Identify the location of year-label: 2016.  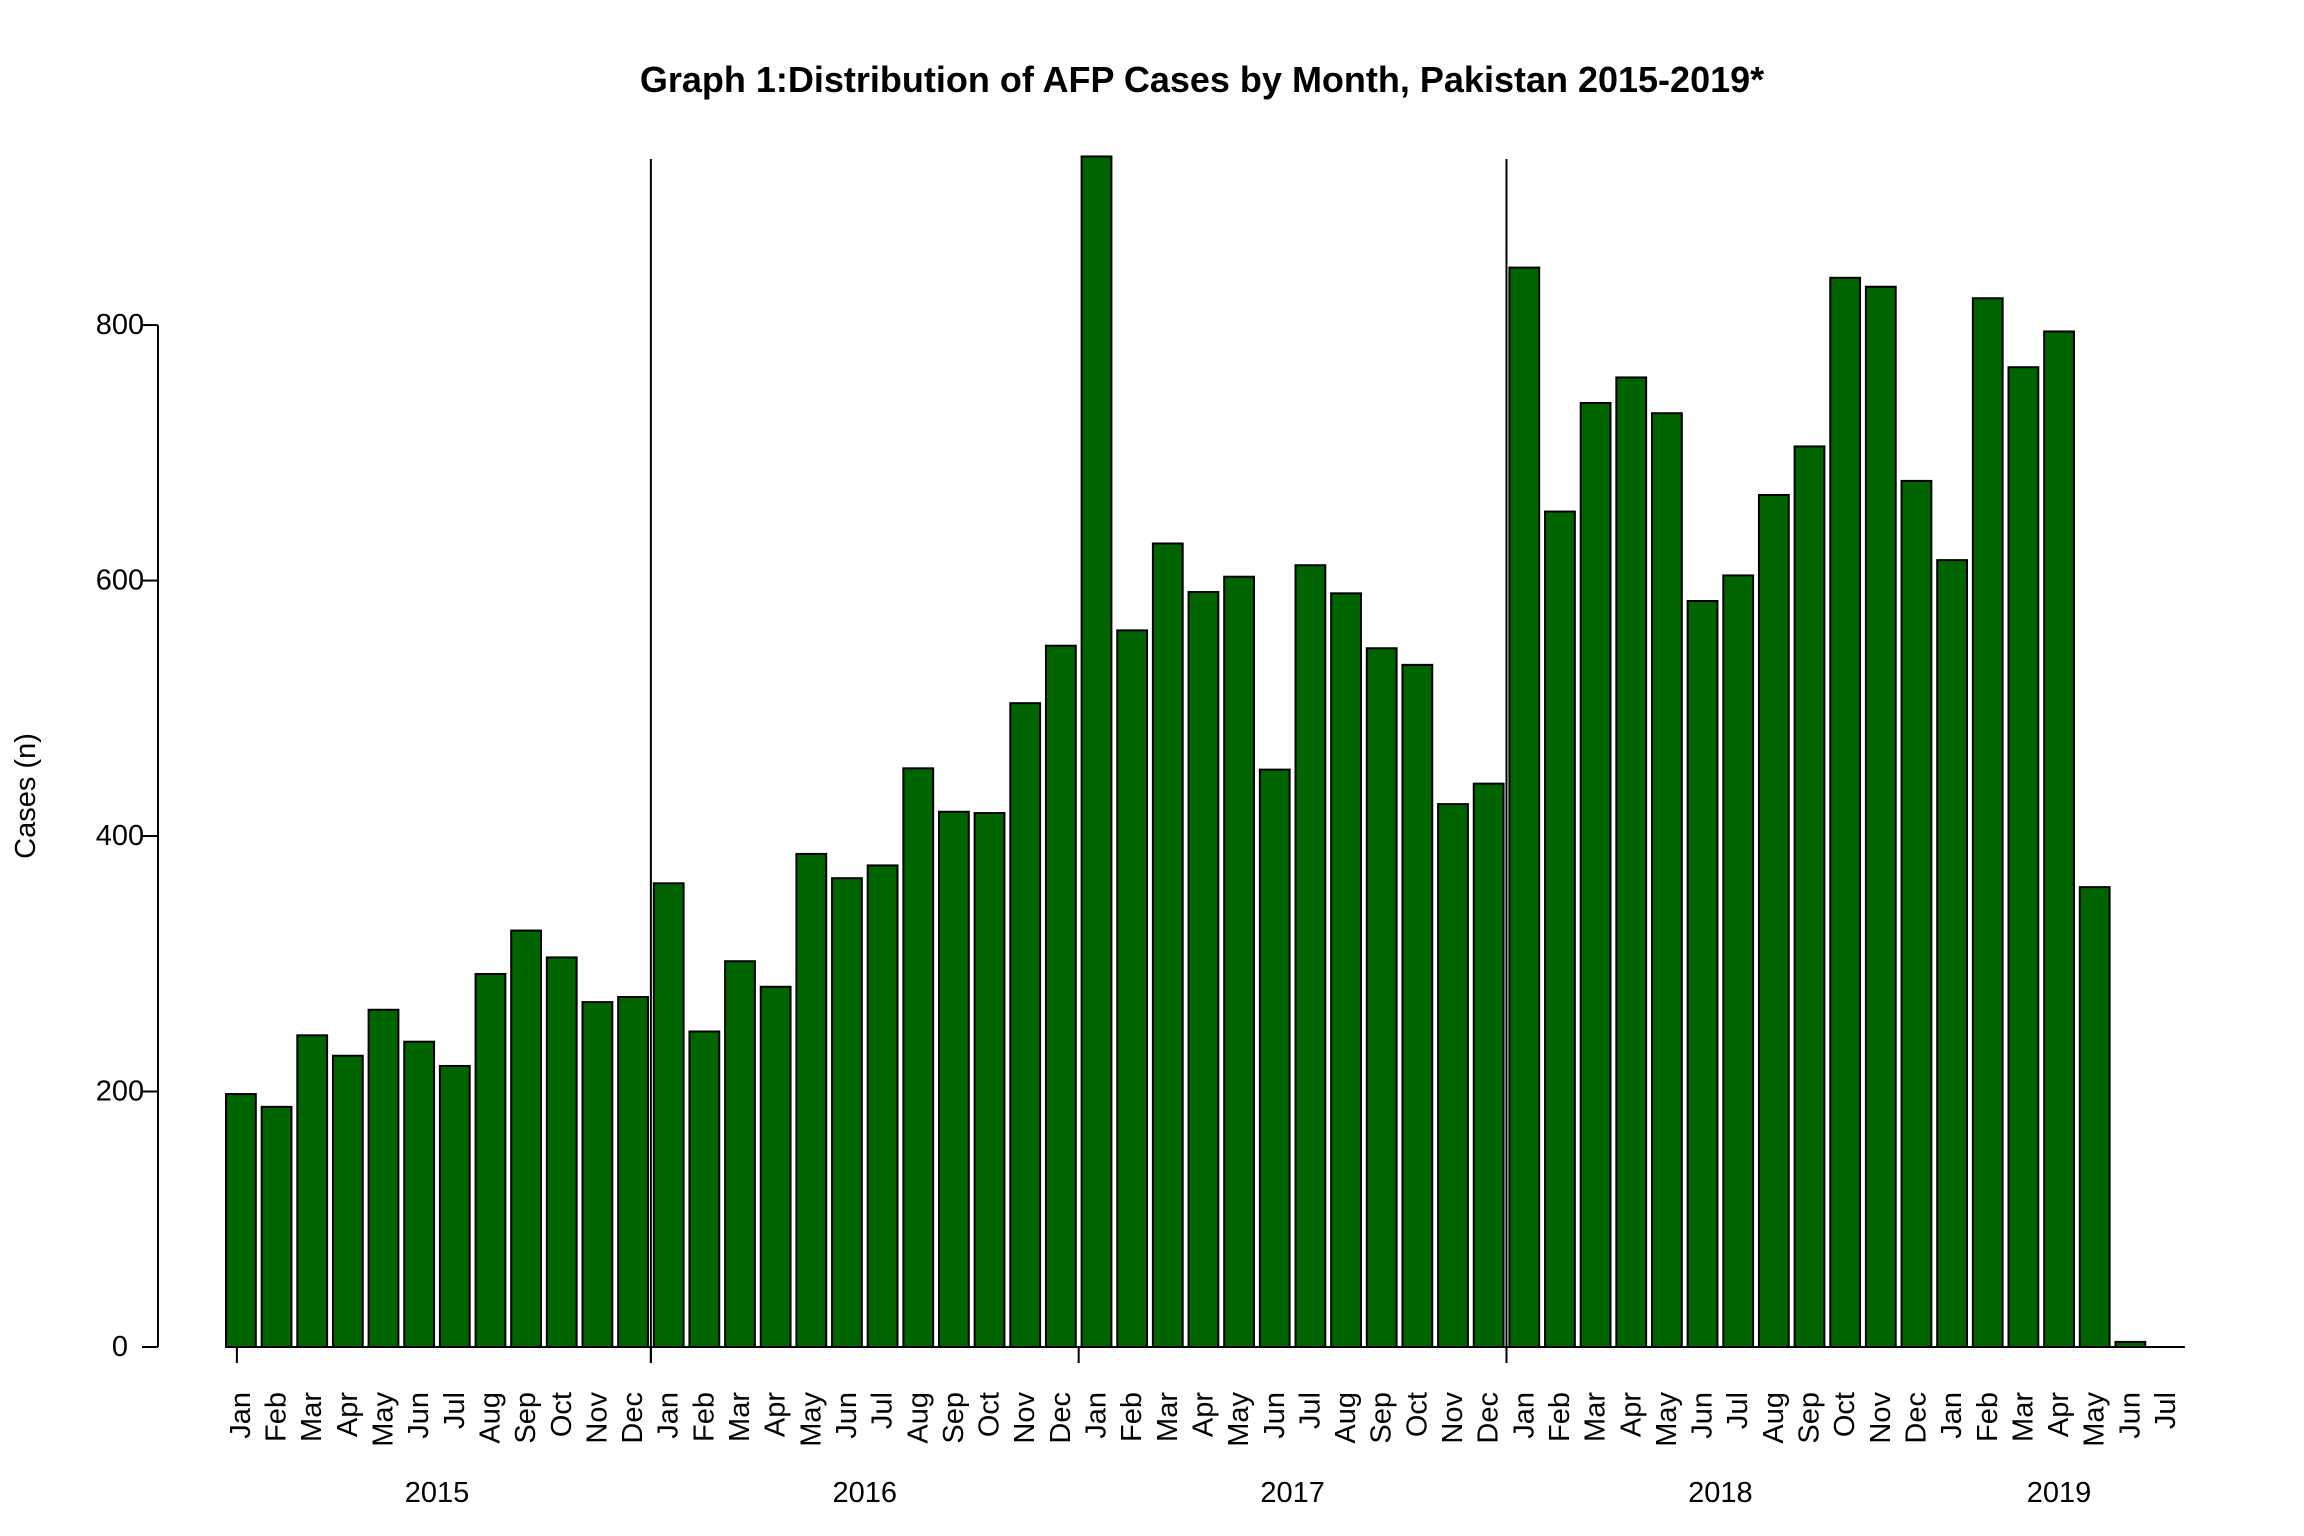
(865, 1493).